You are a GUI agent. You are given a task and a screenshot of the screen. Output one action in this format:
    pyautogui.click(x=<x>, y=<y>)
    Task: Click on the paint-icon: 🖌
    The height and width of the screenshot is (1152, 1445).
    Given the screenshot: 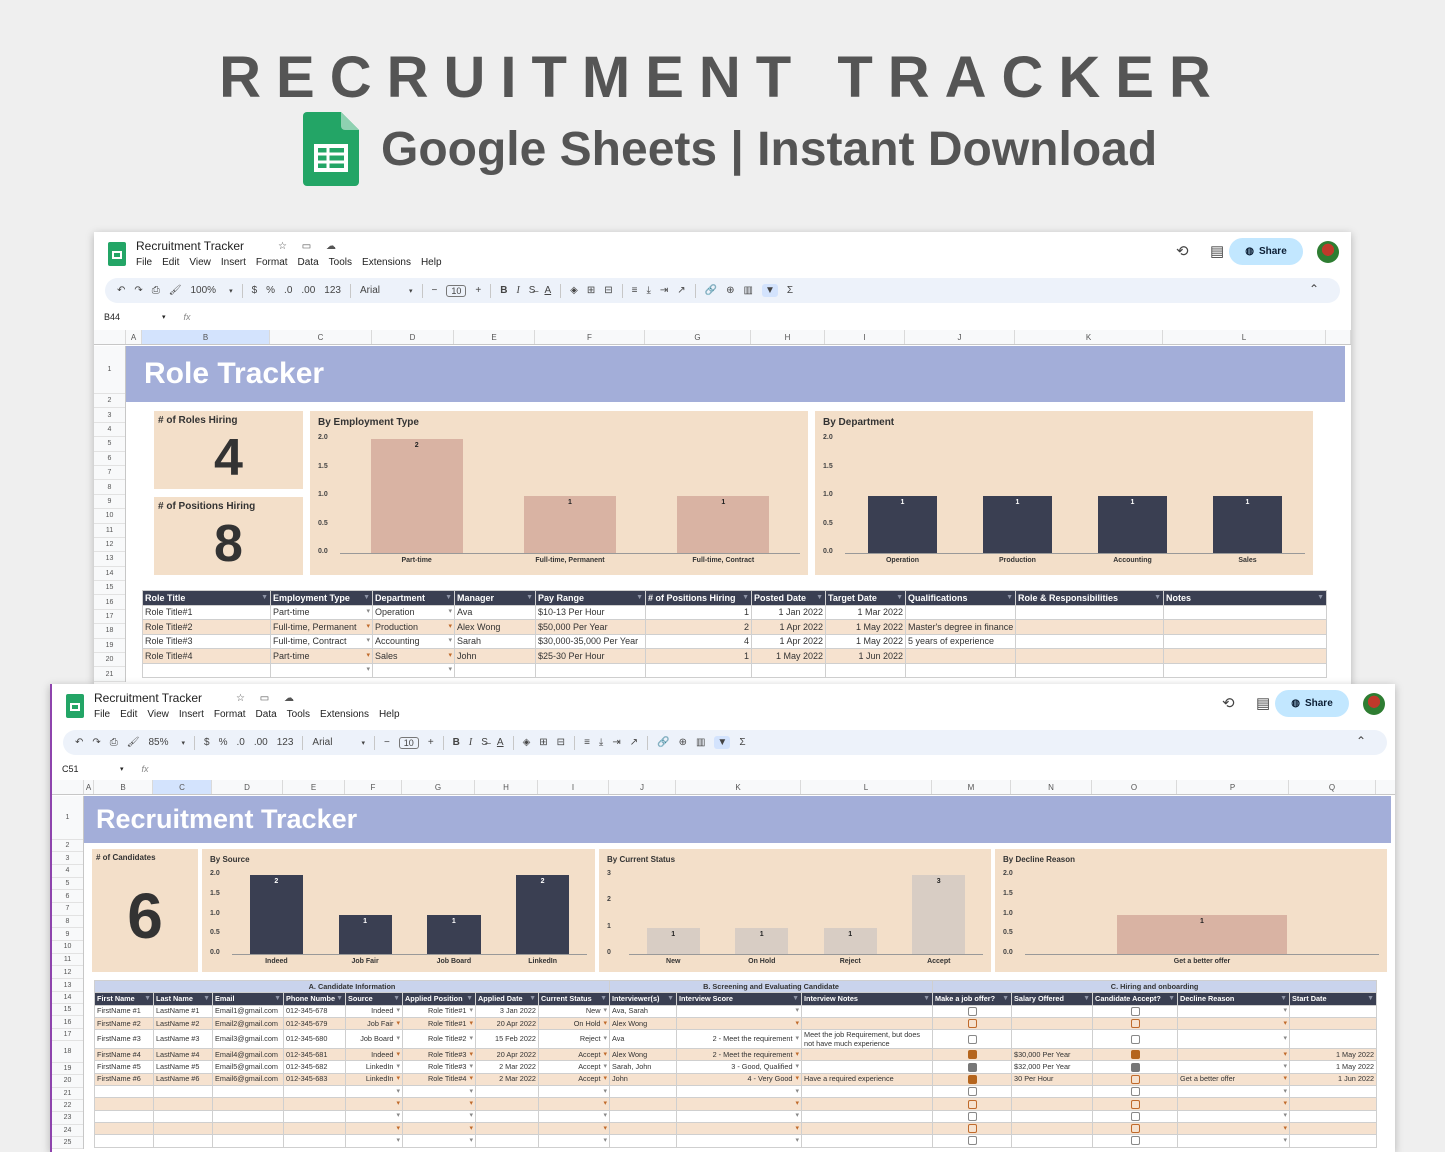 What is the action you would take?
    pyautogui.click(x=175, y=290)
    